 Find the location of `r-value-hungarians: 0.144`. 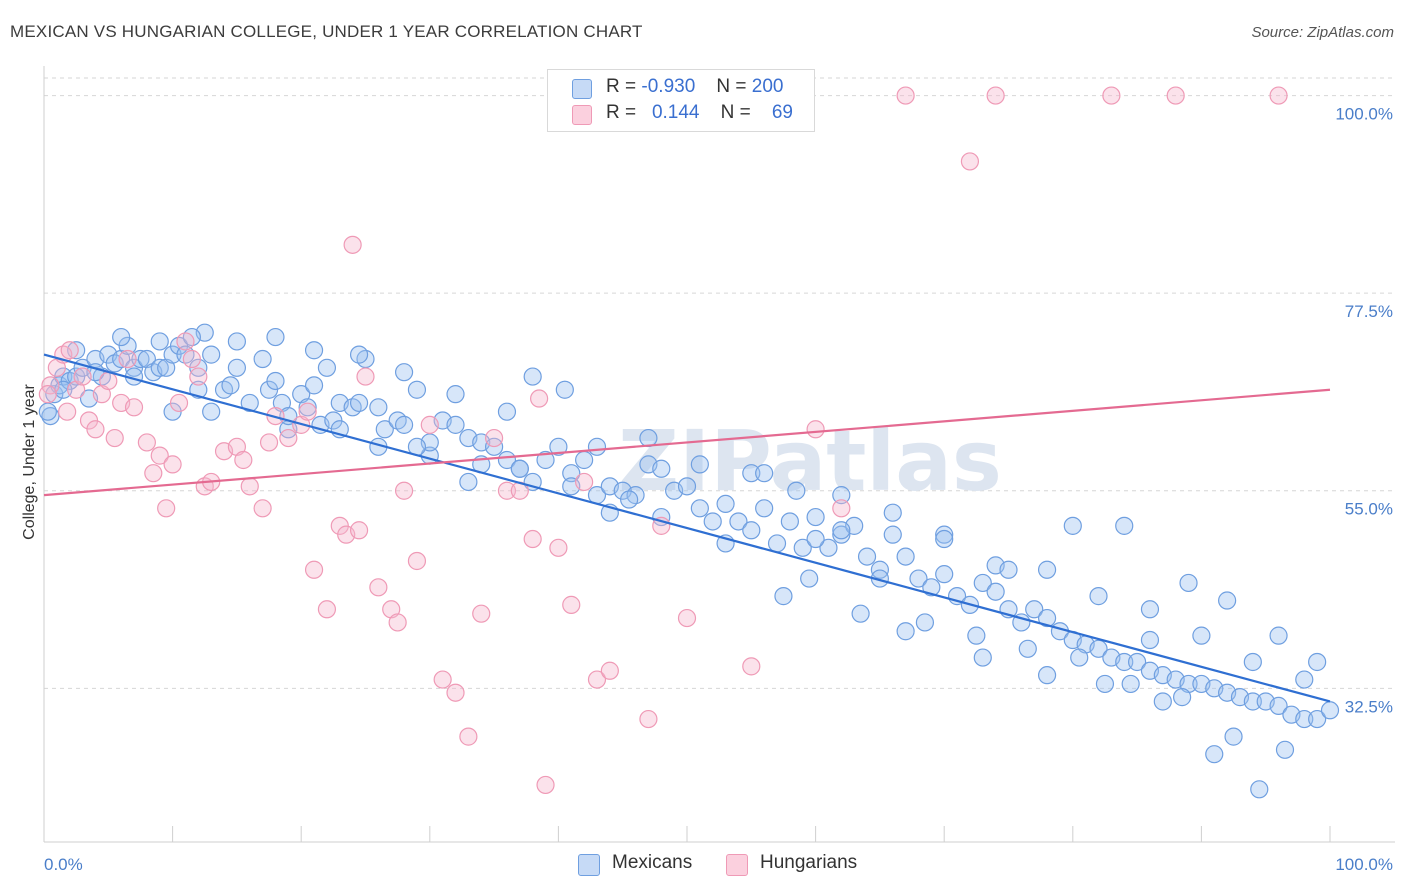

r-value-hungarians: 0.144 is located at coordinates (675, 112).